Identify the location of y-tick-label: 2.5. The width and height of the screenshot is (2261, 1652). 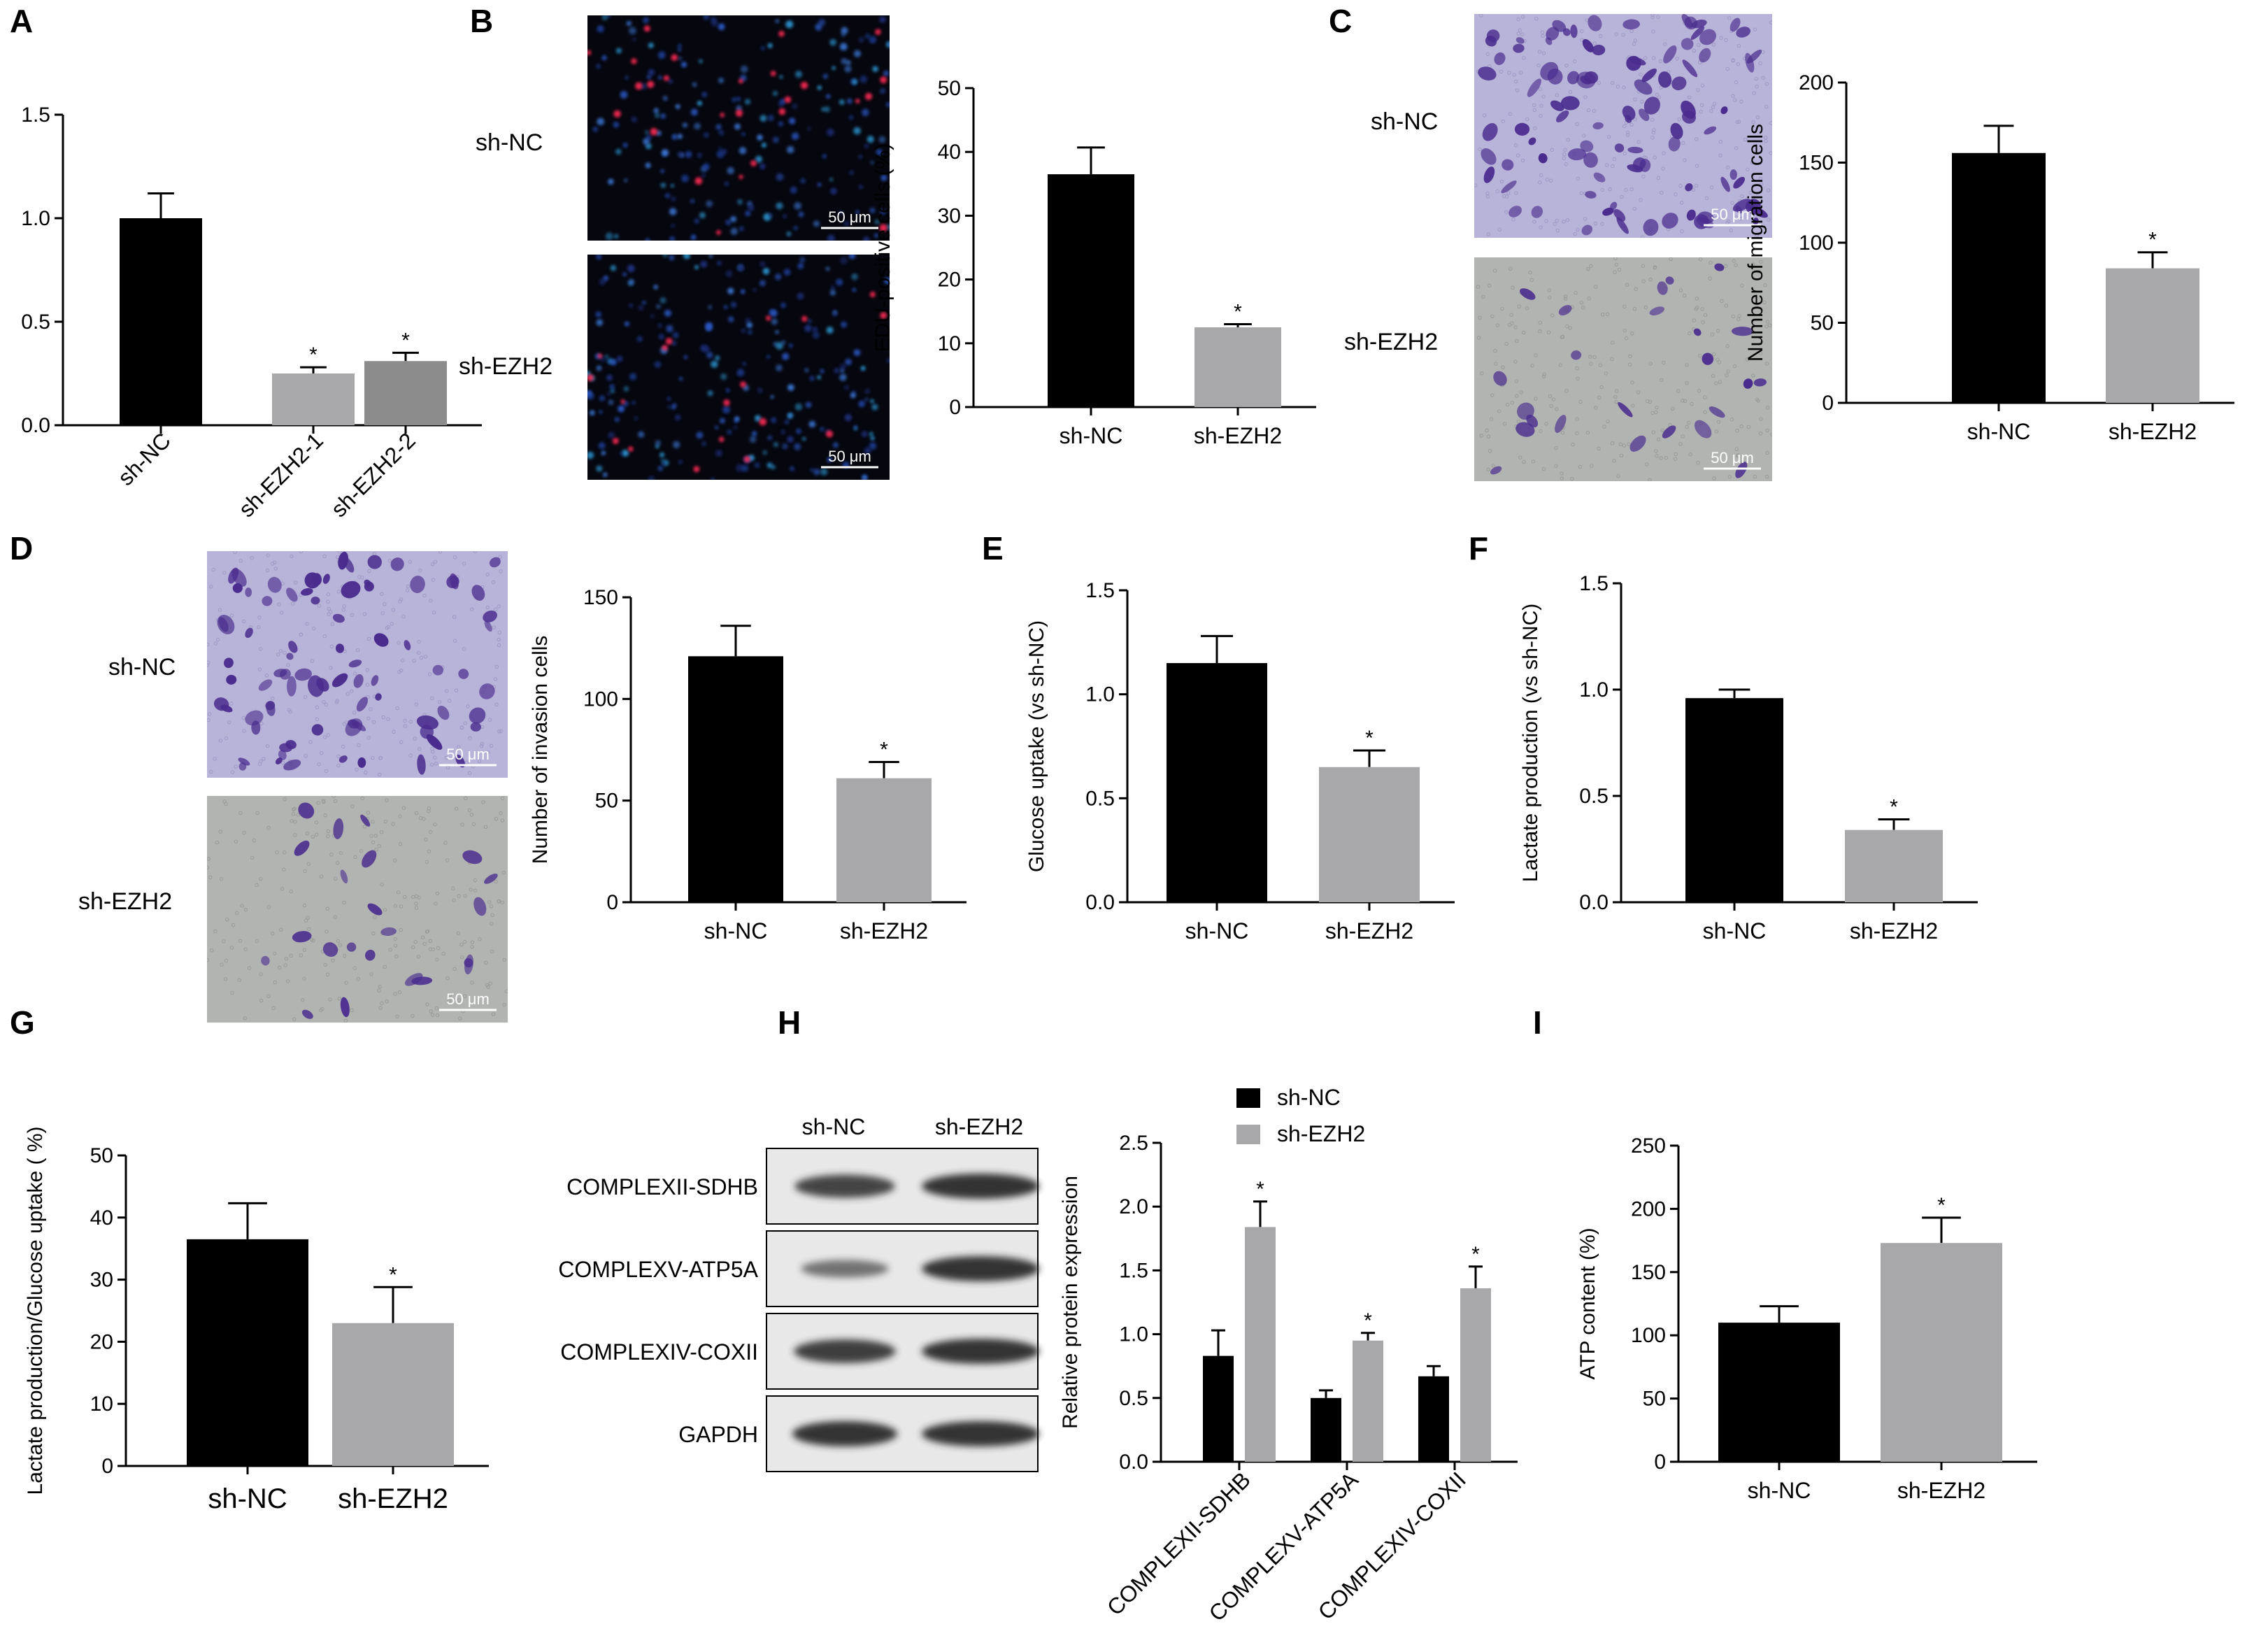
(1133, 1143).